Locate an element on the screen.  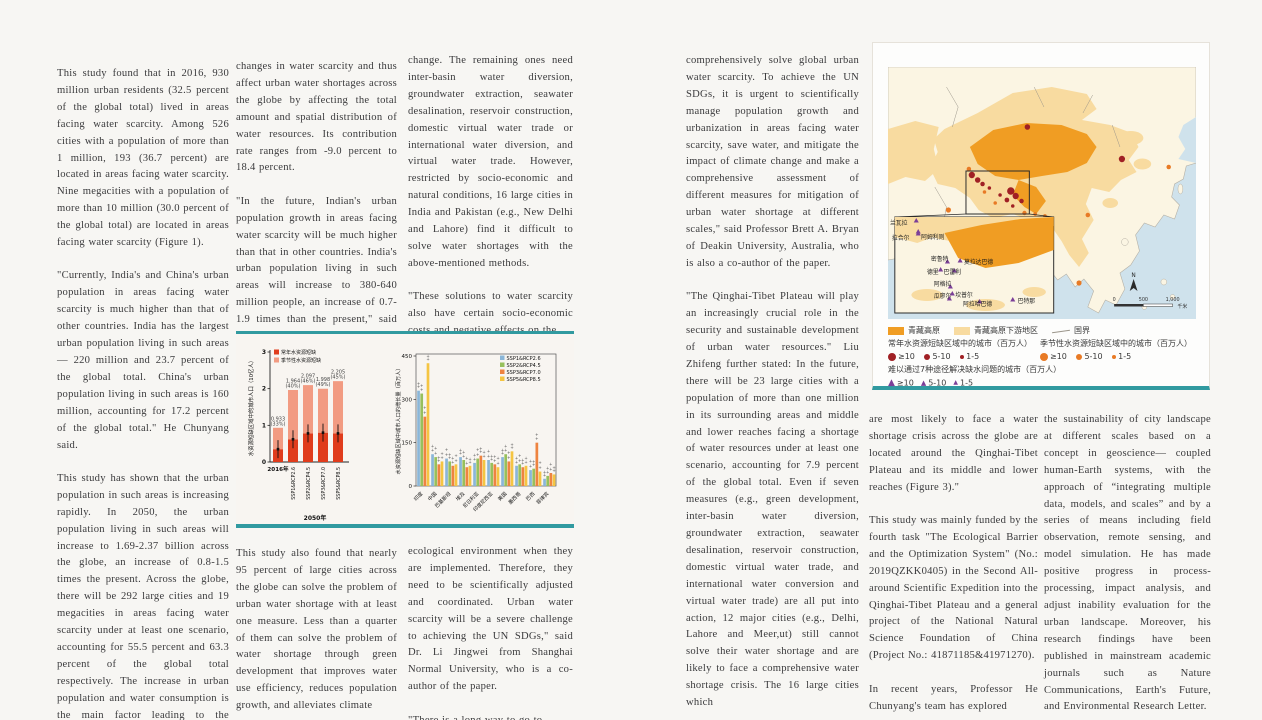
svg-text: SSP3&RCP7.0 is located at coordinates (524, 373).